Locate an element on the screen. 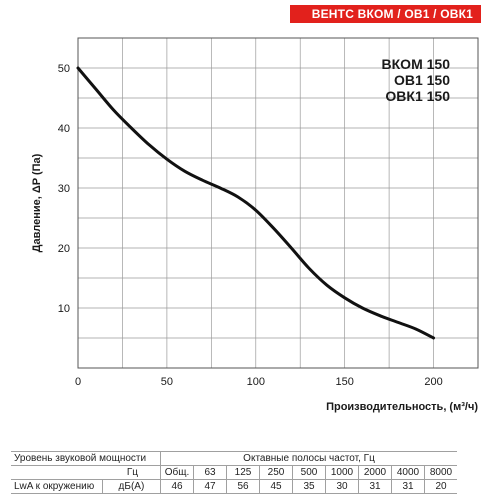 The image size is (500, 500). value-cell: 45 is located at coordinates (276, 486).